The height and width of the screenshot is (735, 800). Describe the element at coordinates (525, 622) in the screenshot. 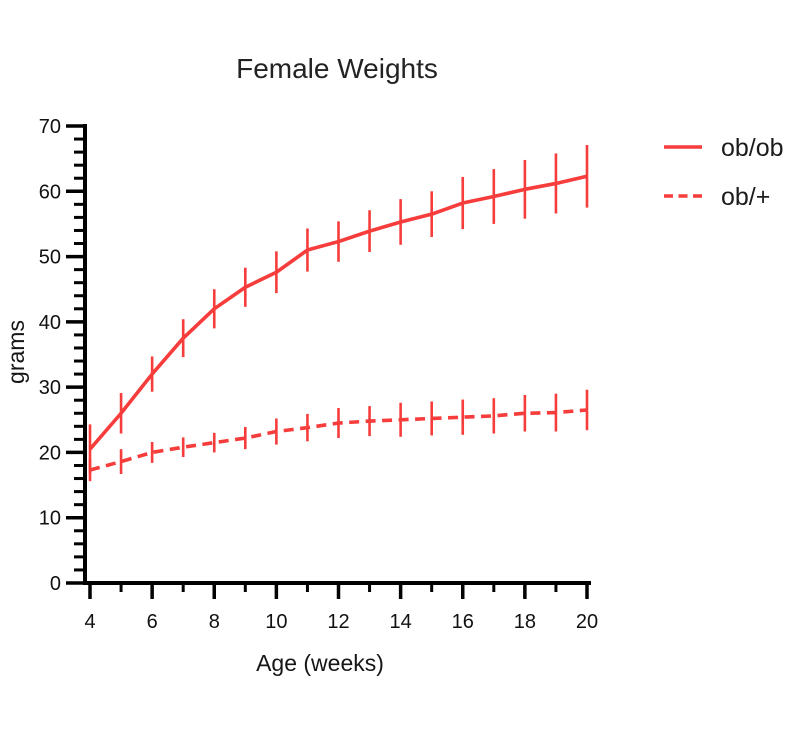

I see `x-tick-label: 18` at that location.